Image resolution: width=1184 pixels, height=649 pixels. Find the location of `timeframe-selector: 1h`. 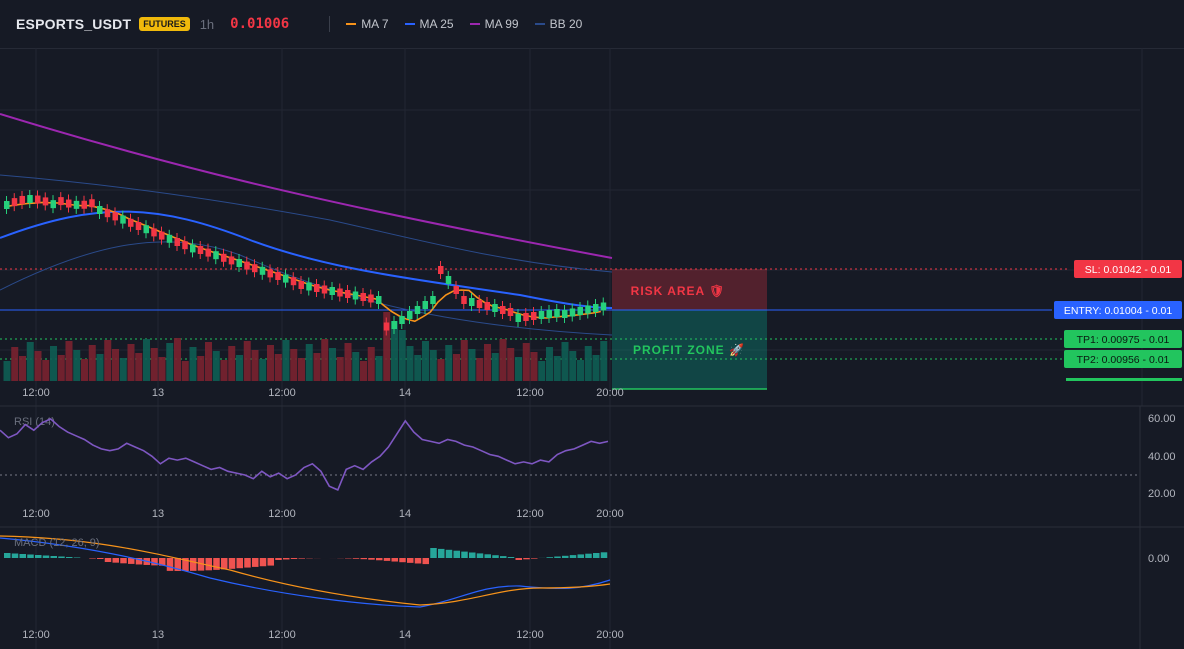

timeframe-selector: 1h is located at coordinates (207, 24).